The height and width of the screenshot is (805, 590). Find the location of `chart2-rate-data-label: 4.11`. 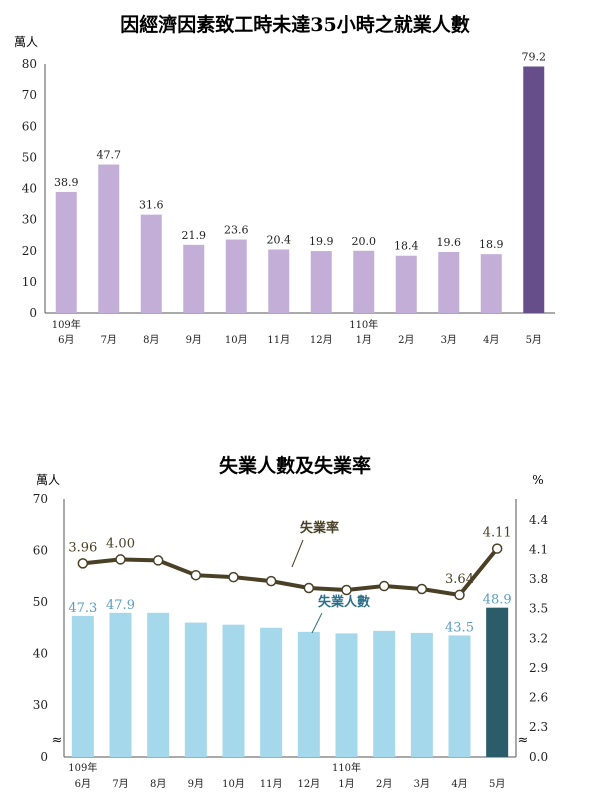

chart2-rate-data-label: 4.11 is located at coordinates (497, 533).